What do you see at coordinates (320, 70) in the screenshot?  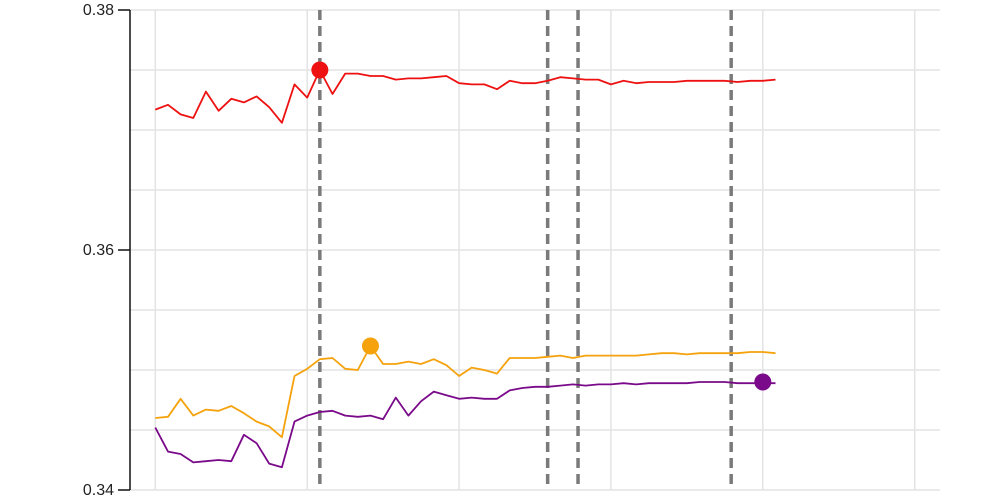 I see `series-1-highlight-point` at bounding box center [320, 70].